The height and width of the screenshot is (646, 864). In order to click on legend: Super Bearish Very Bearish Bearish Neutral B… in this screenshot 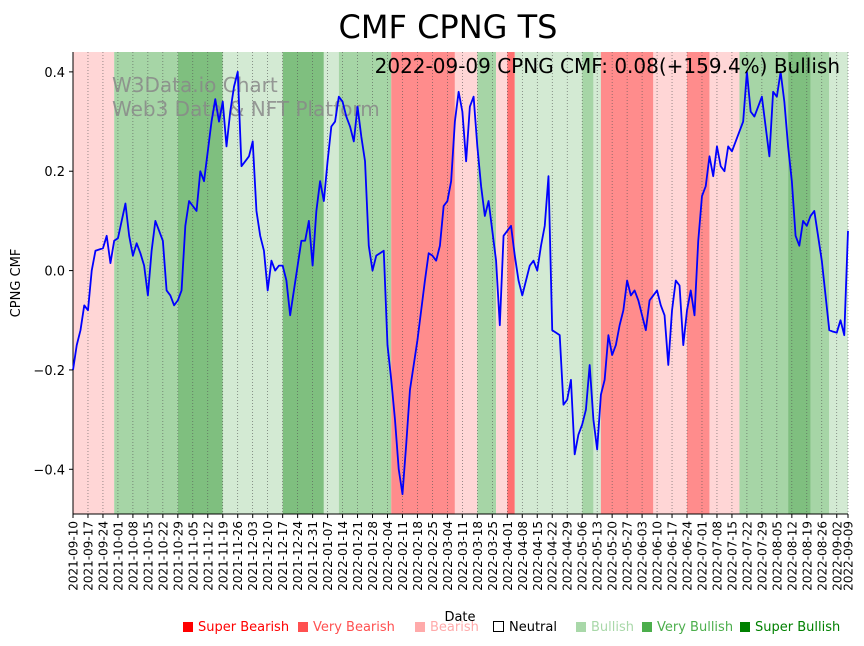, I will do `click(432, 630)`.